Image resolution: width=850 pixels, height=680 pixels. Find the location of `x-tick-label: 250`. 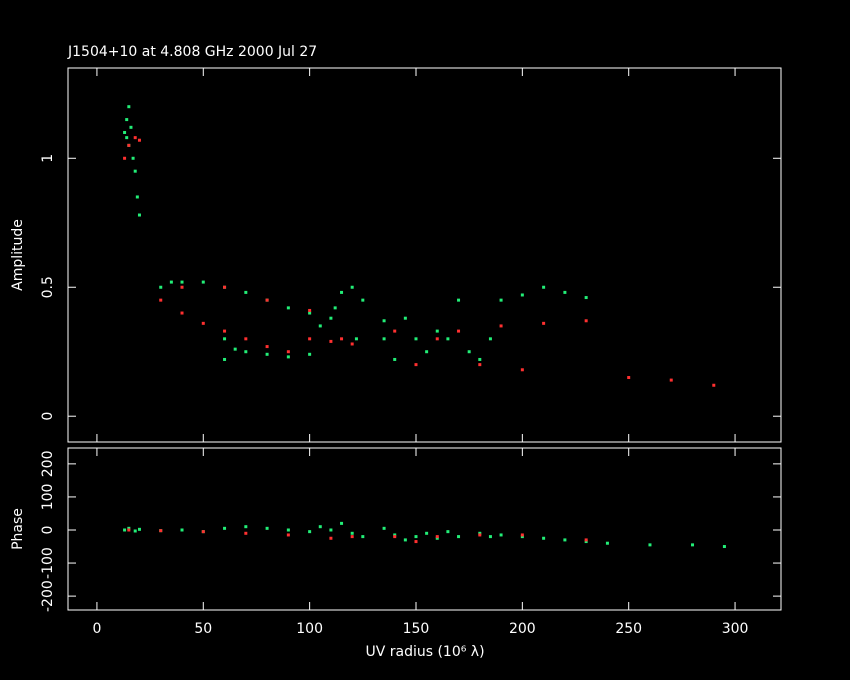

x-tick-label: 250 is located at coordinates (628, 629).